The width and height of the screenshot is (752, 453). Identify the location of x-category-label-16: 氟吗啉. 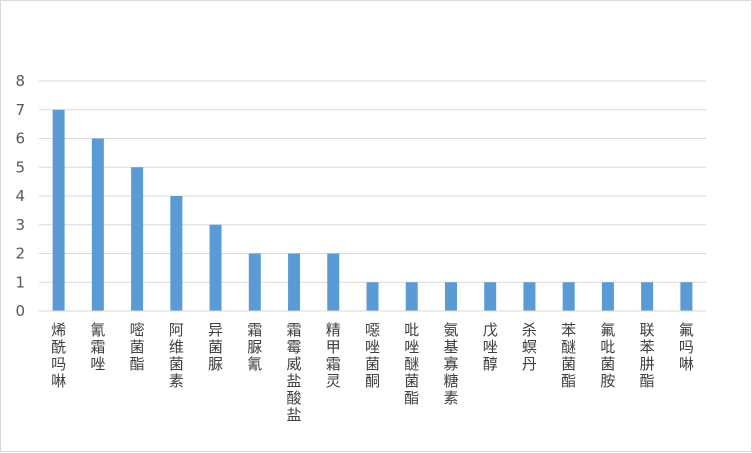
(686, 347).